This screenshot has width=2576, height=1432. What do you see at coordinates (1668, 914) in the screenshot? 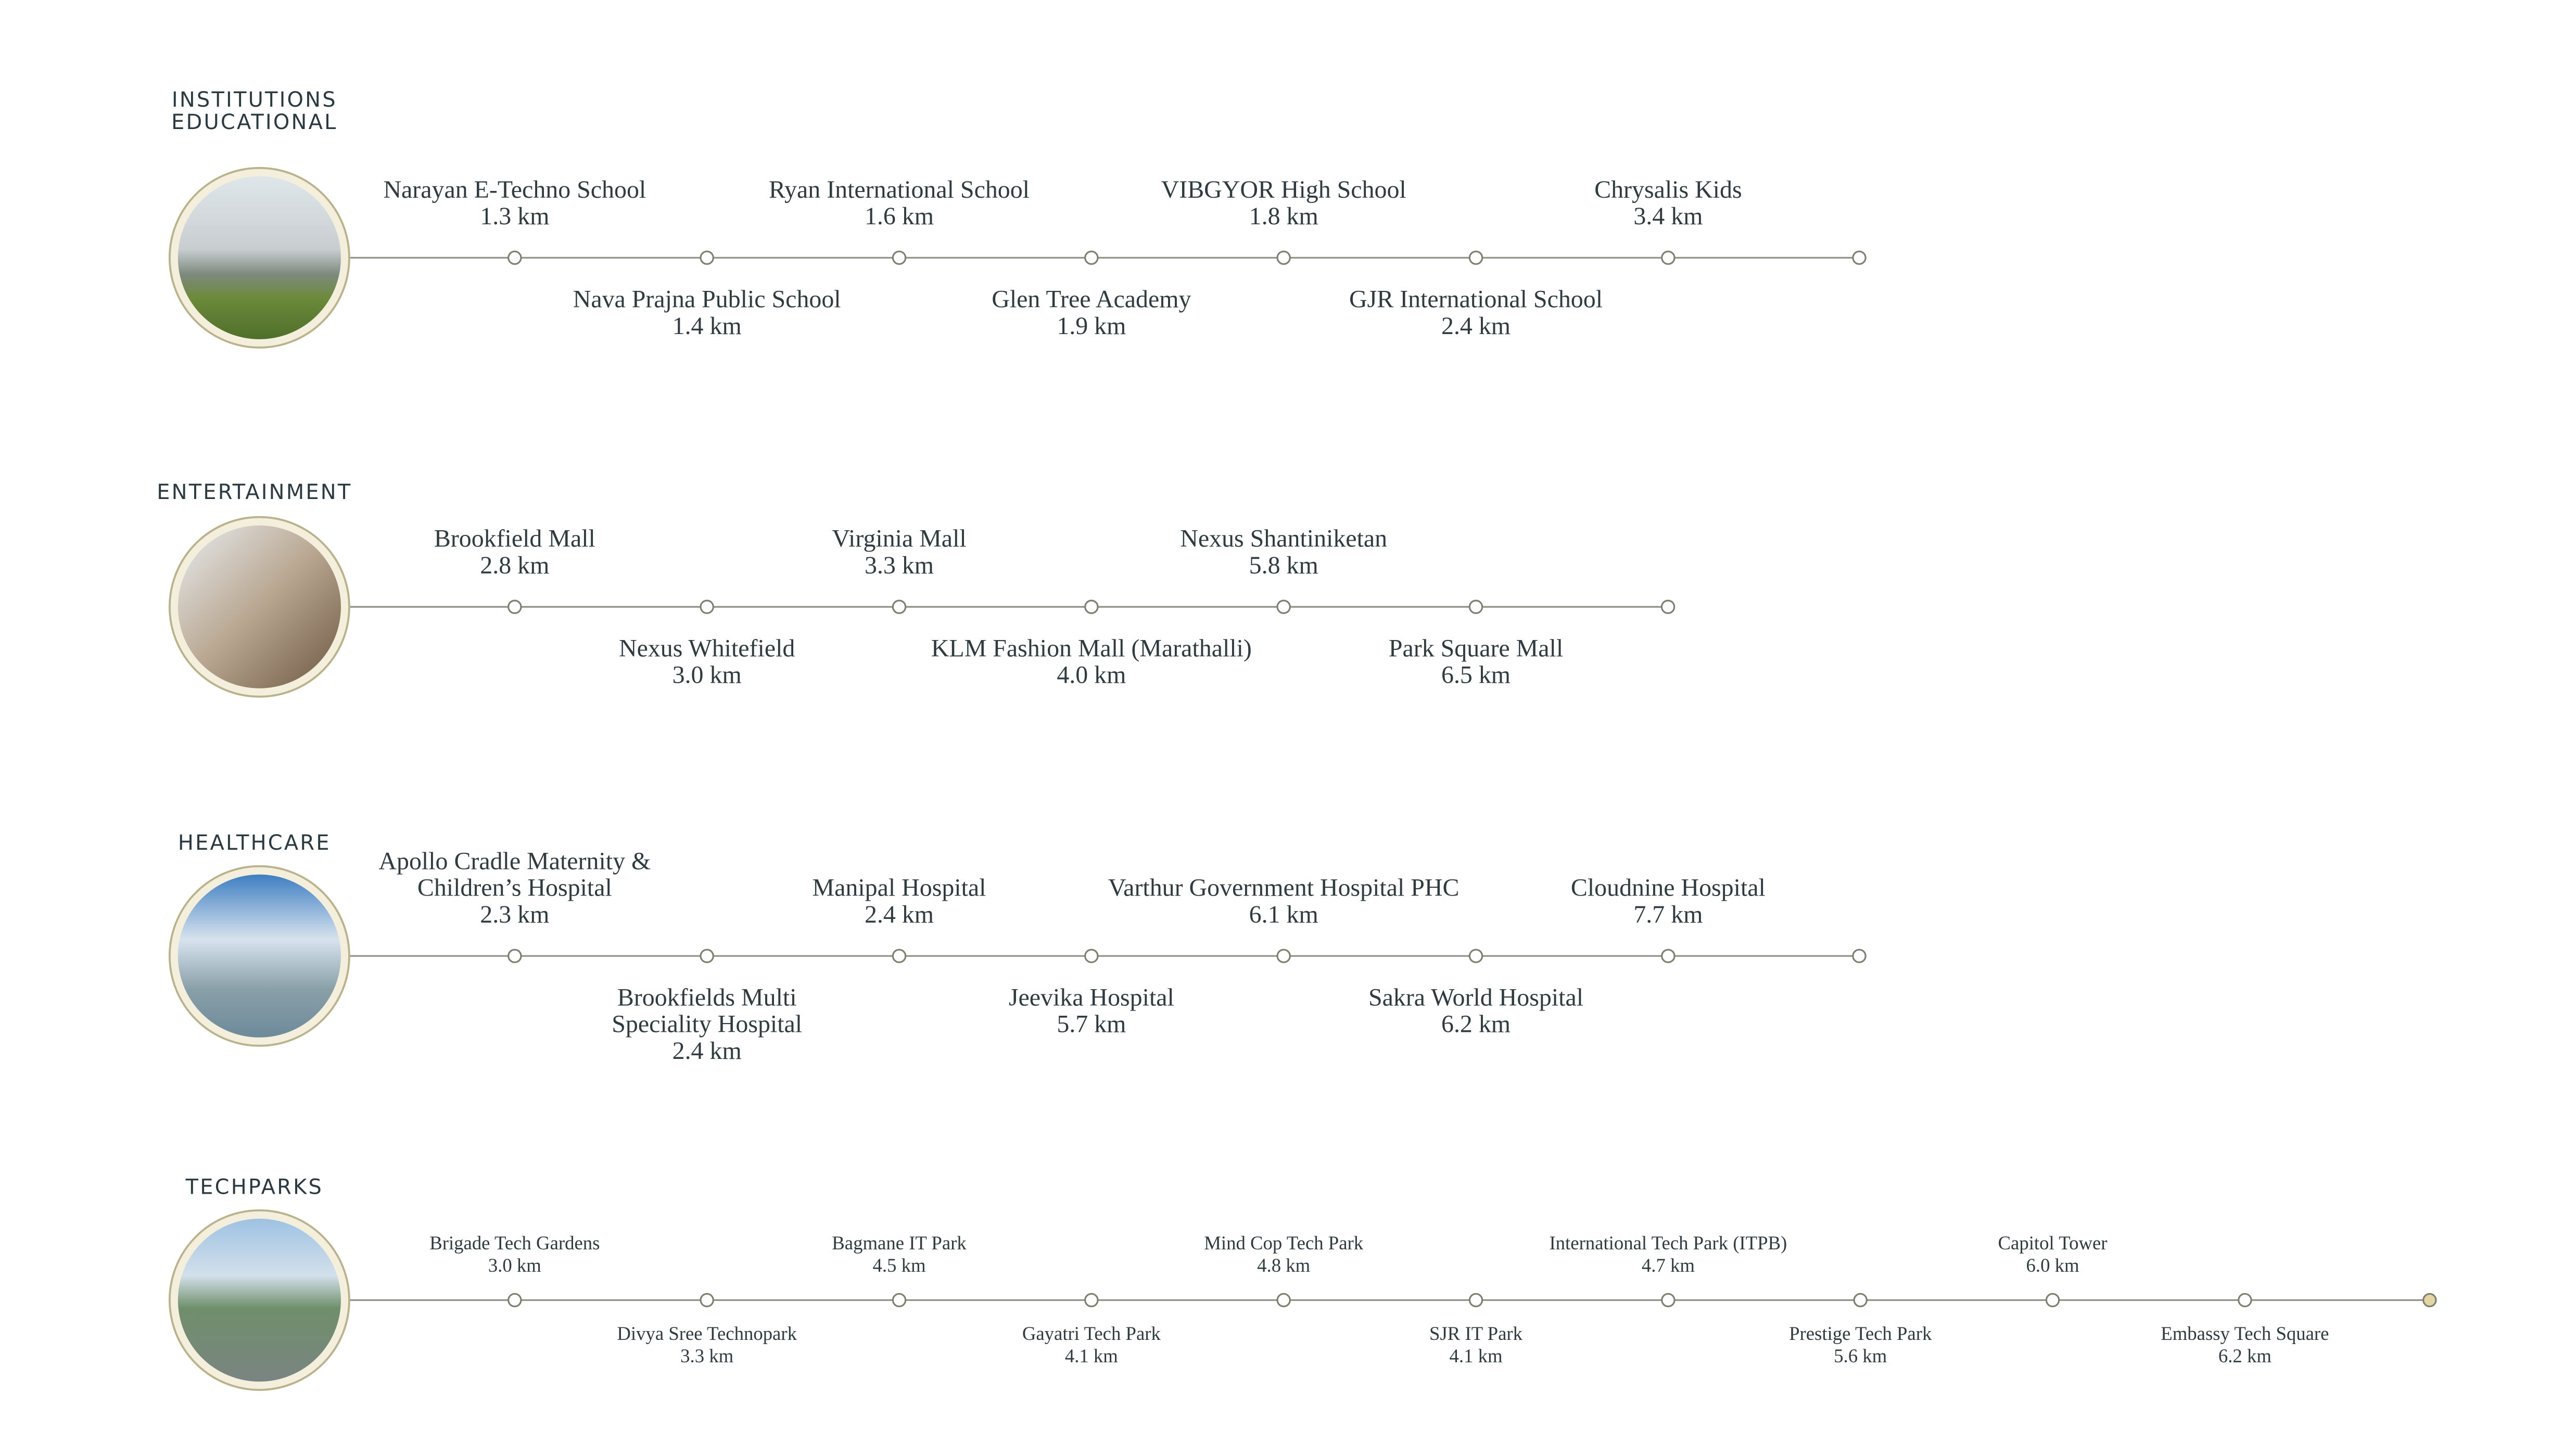
I see `distance: 7.7 km` at bounding box center [1668, 914].